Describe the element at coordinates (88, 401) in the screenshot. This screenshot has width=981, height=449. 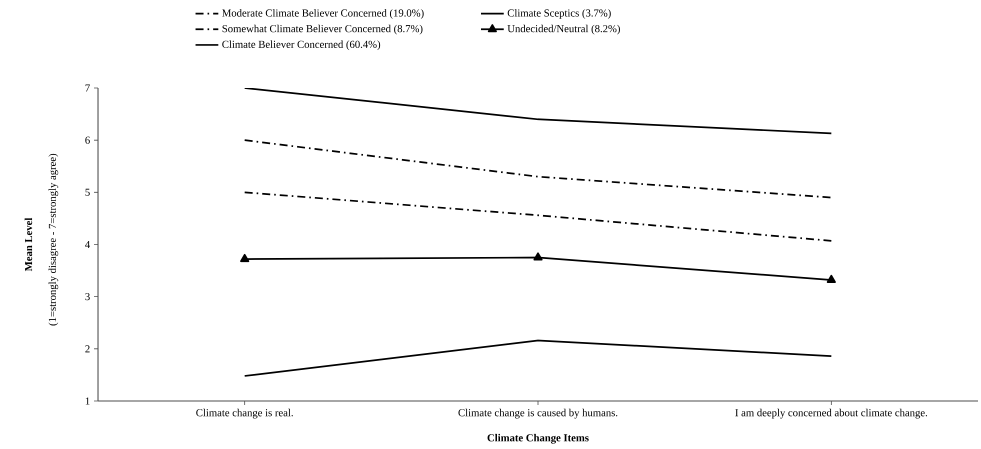
I see `y-tick-label: 1` at that location.